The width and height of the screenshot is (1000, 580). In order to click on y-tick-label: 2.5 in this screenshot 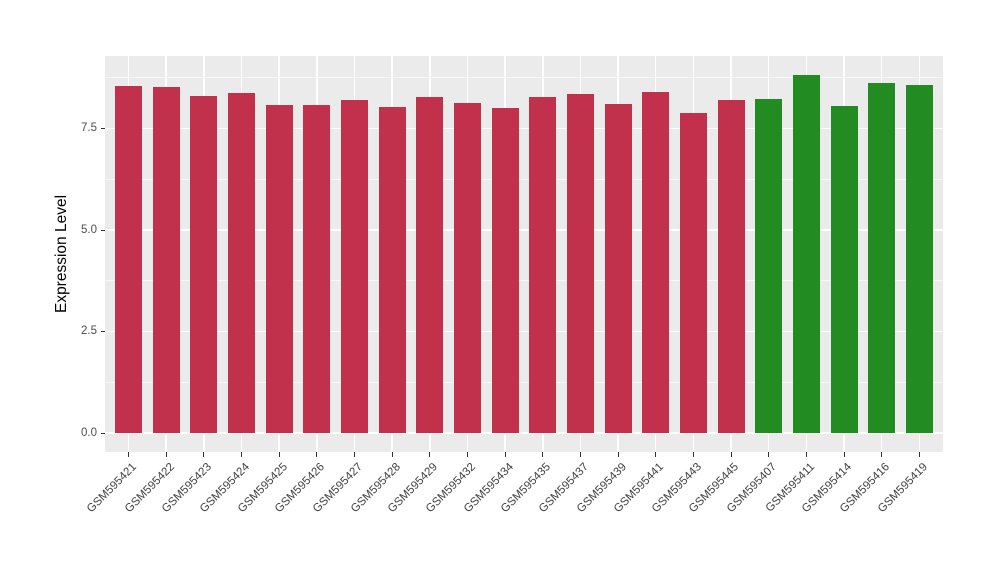, I will do `click(89, 331)`.